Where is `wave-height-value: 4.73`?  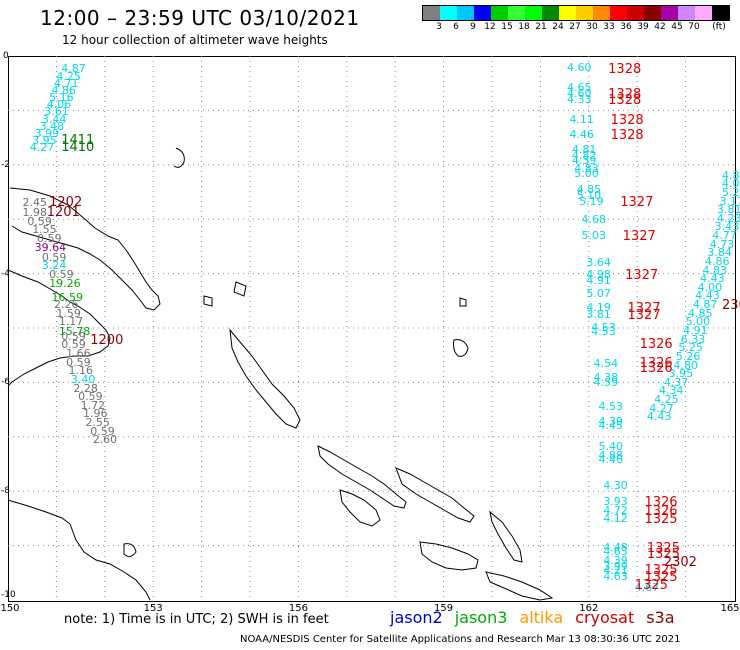
wave-height-value: 4.73 is located at coordinates (722, 244).